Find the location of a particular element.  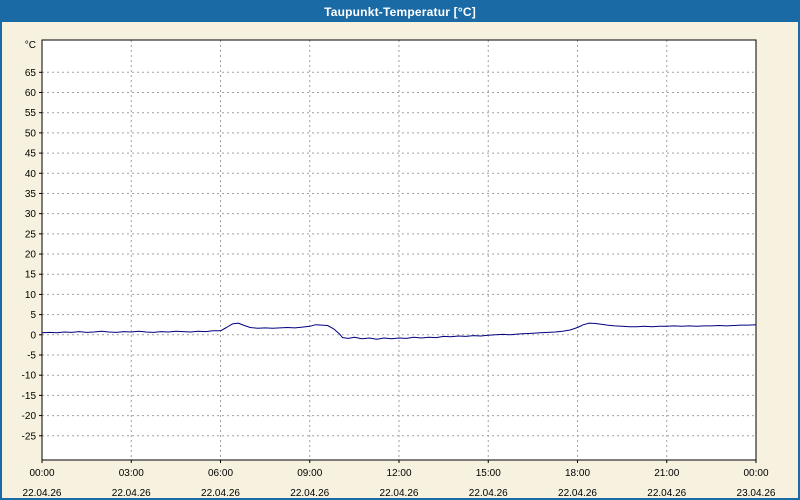

y-tick-label: 20 is located at coordinates (31, 255).